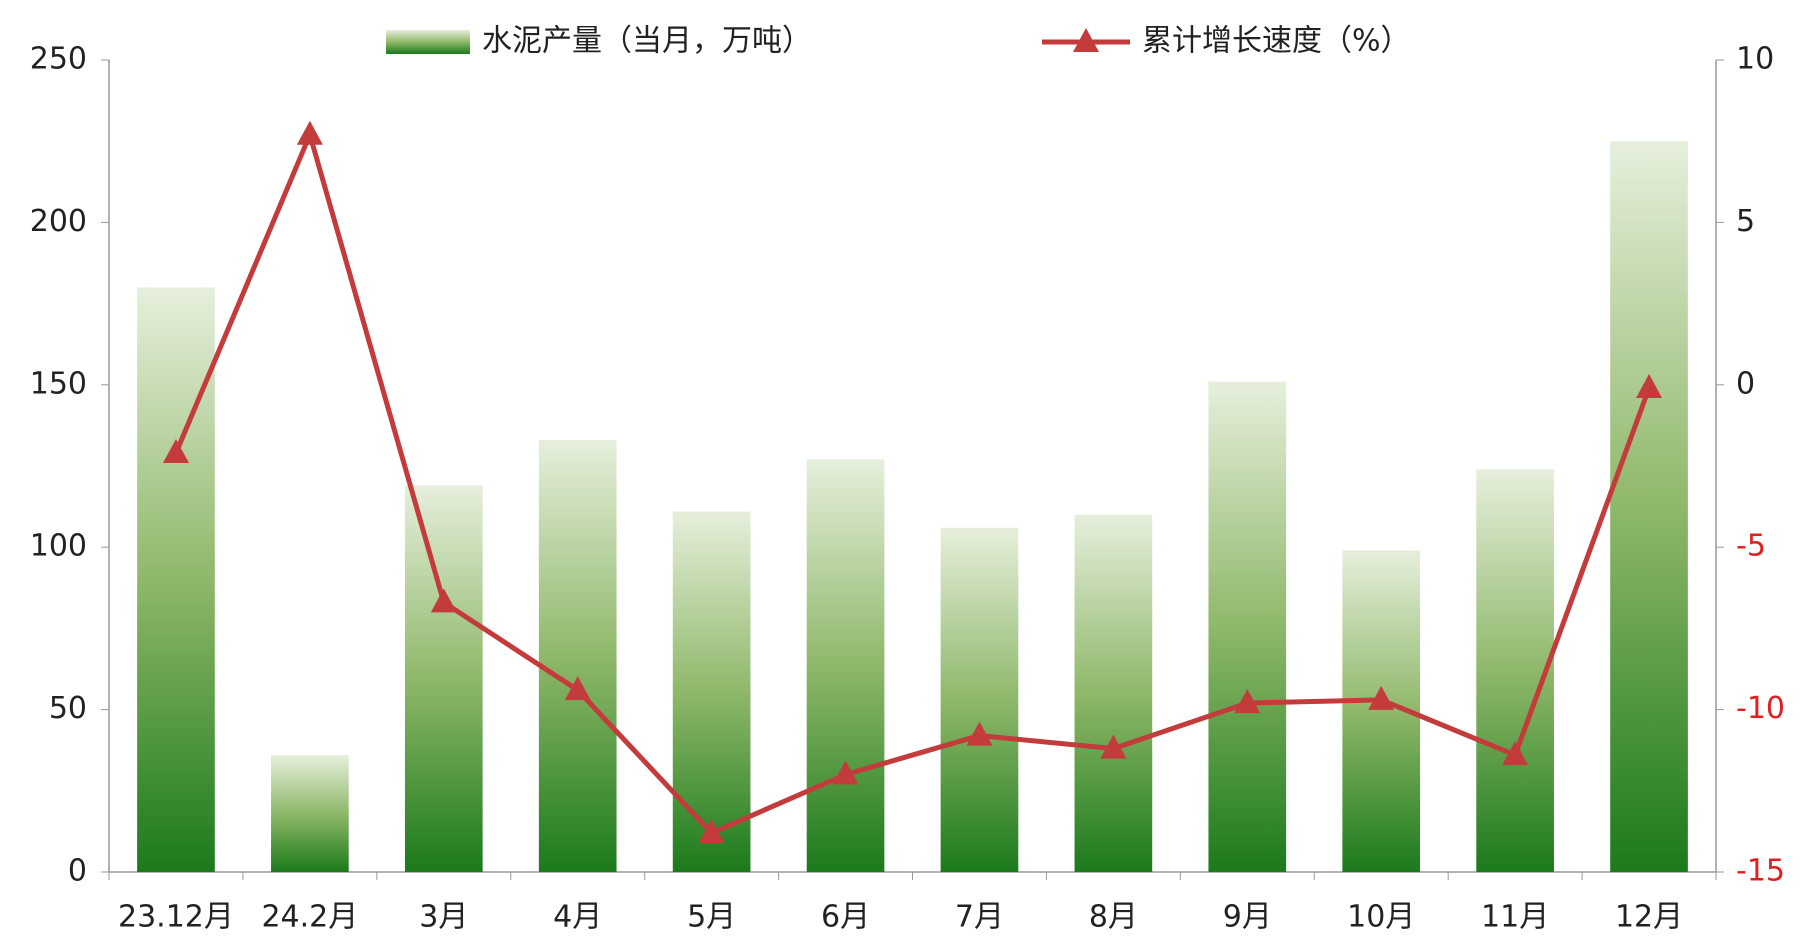 This screenshot has height=948, width=1806. Describe the element at coordinates (1745, 383) in the screenshot. I see `y2-tick-label: 0` at that location.